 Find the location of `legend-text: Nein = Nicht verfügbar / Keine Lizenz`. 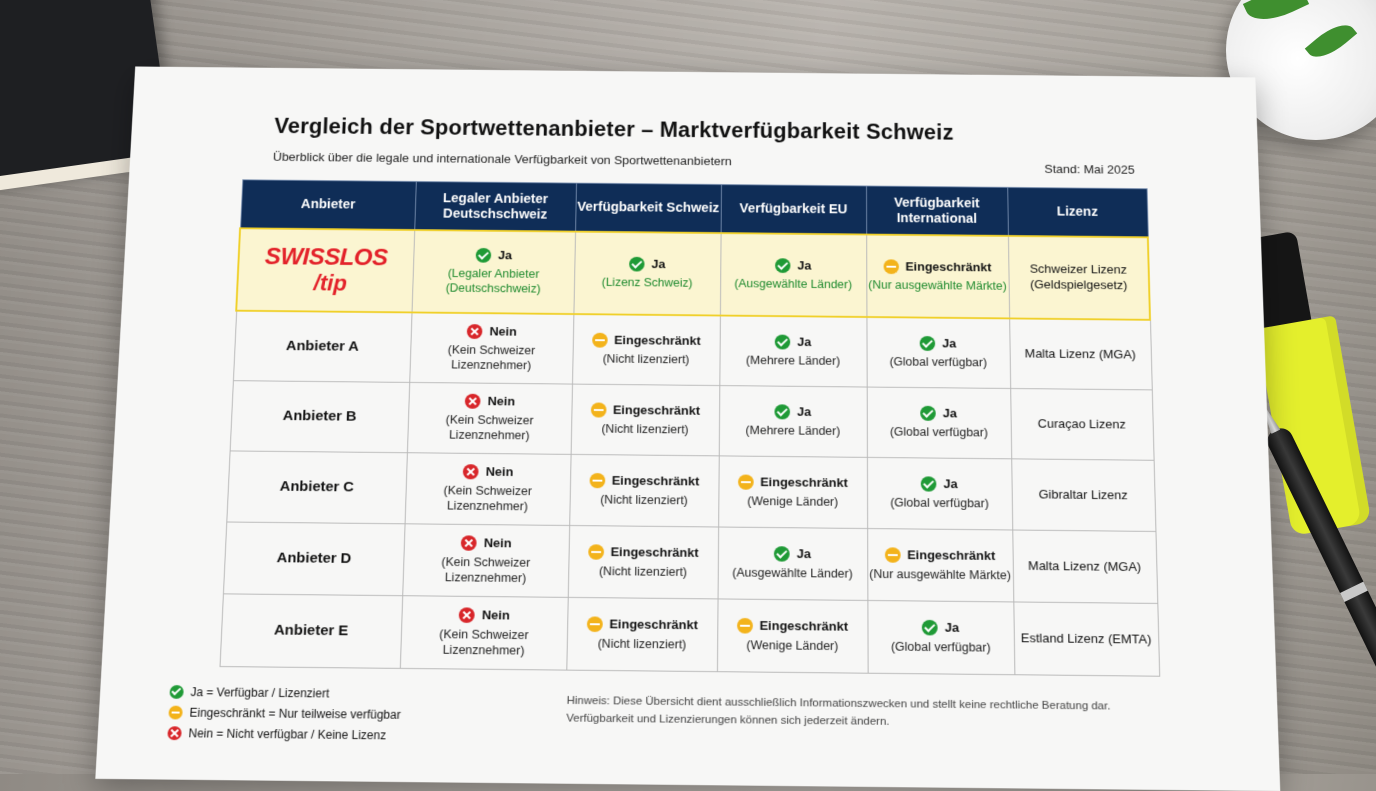

legend-text: Nein = Nicht verfügbar / Keine Lizenz is located at coordinates (287, 734).